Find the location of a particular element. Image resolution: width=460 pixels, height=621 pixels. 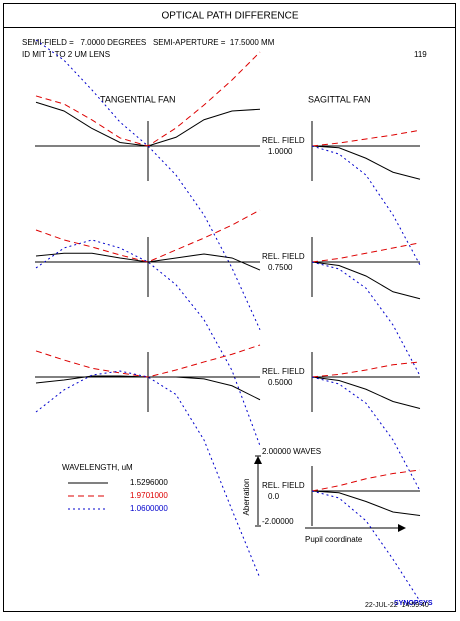

field-value: 1.0000 is located at coordinates (280, 151).